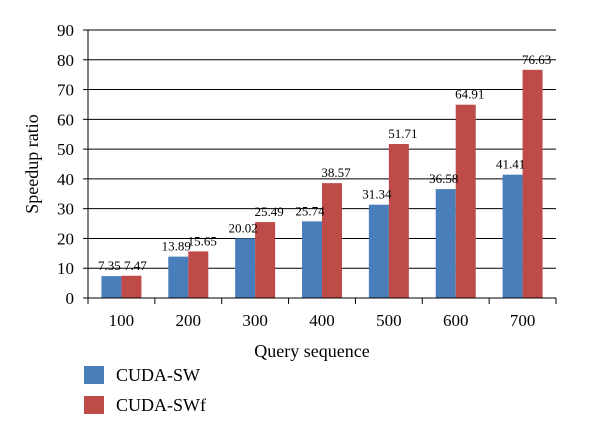 This screenshot has height=433, width=600. I want to click on legend-label: CUDA-SWf, so click(161, 405).